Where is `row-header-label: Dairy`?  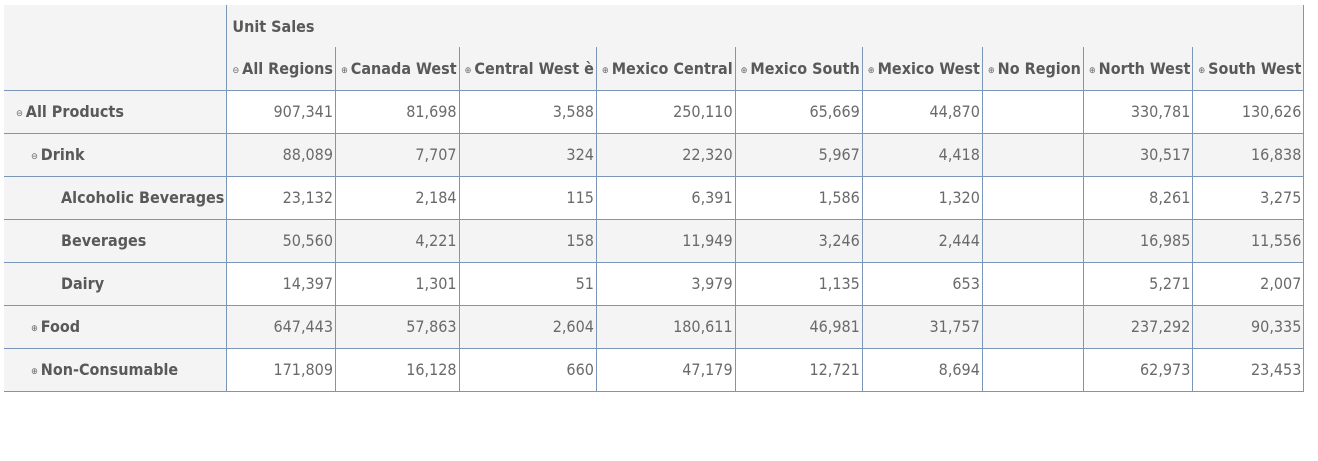 row-header-label: Dairy is located at coordinates (83, 283).